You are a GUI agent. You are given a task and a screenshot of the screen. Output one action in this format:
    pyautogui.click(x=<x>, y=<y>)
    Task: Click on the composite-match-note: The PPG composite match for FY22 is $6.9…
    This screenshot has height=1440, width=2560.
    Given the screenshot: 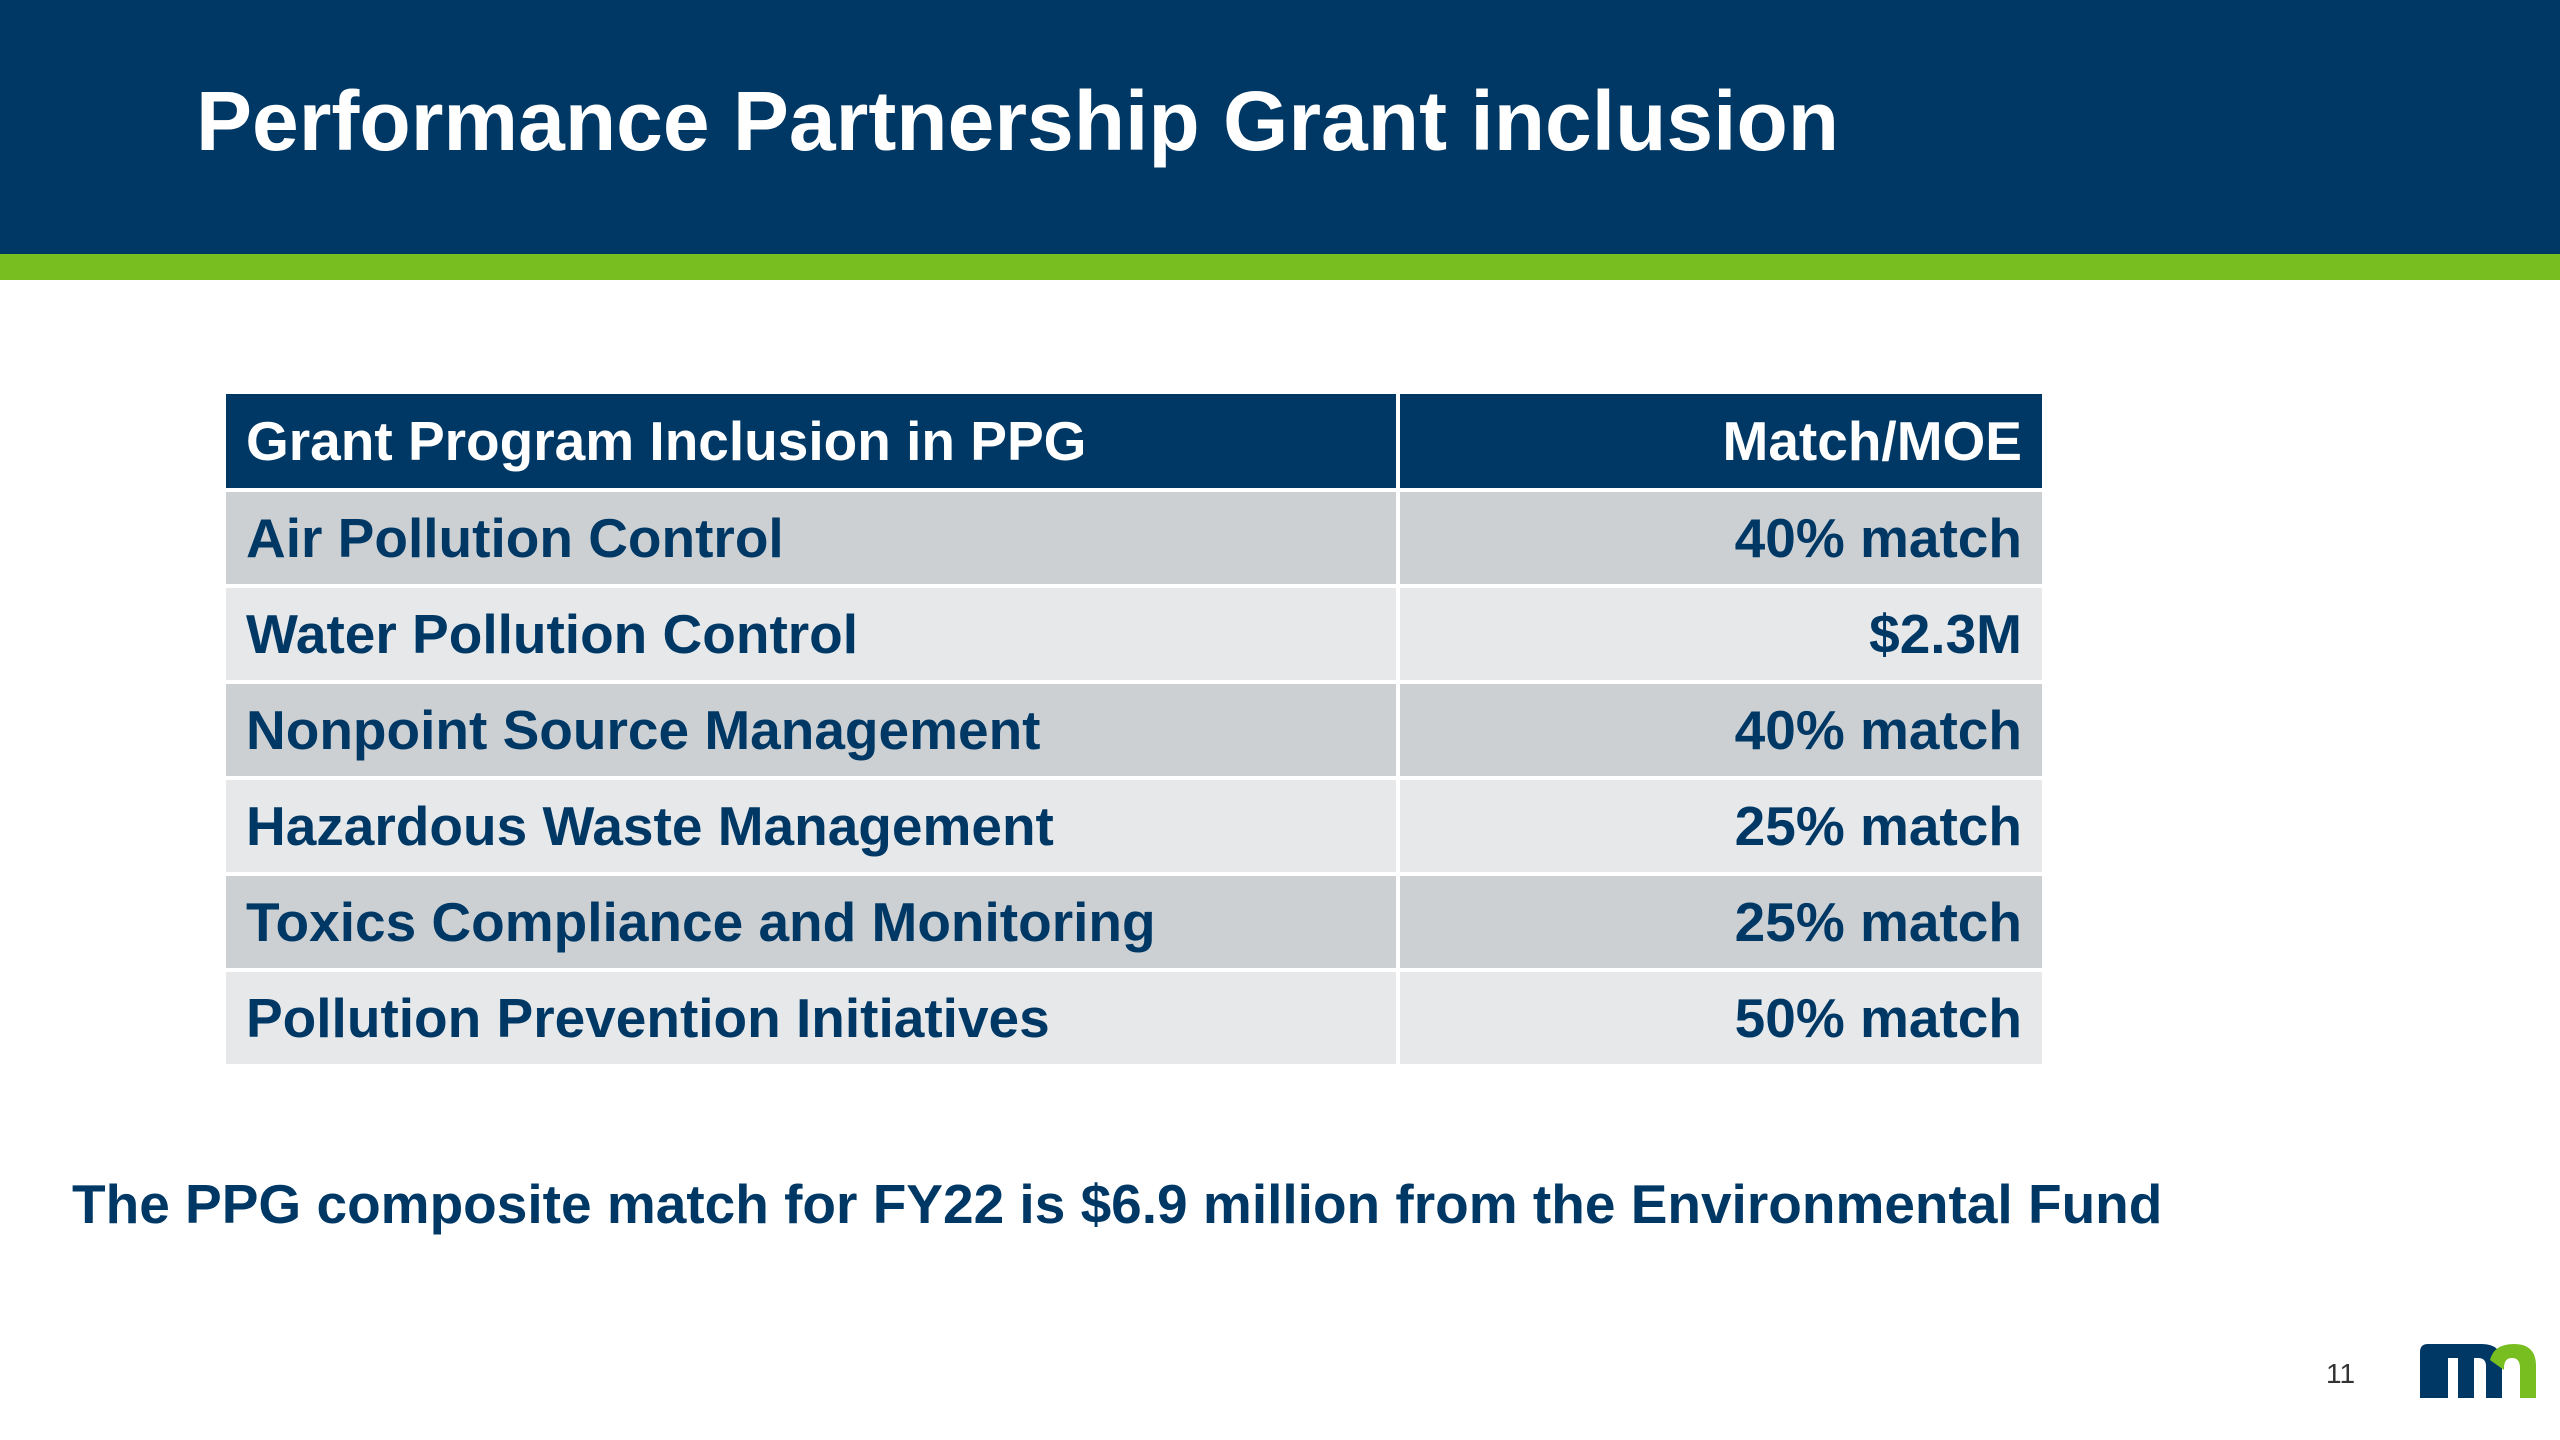 What is the action you would take?
    pyautogui.click(x=1117, y=1204)
    